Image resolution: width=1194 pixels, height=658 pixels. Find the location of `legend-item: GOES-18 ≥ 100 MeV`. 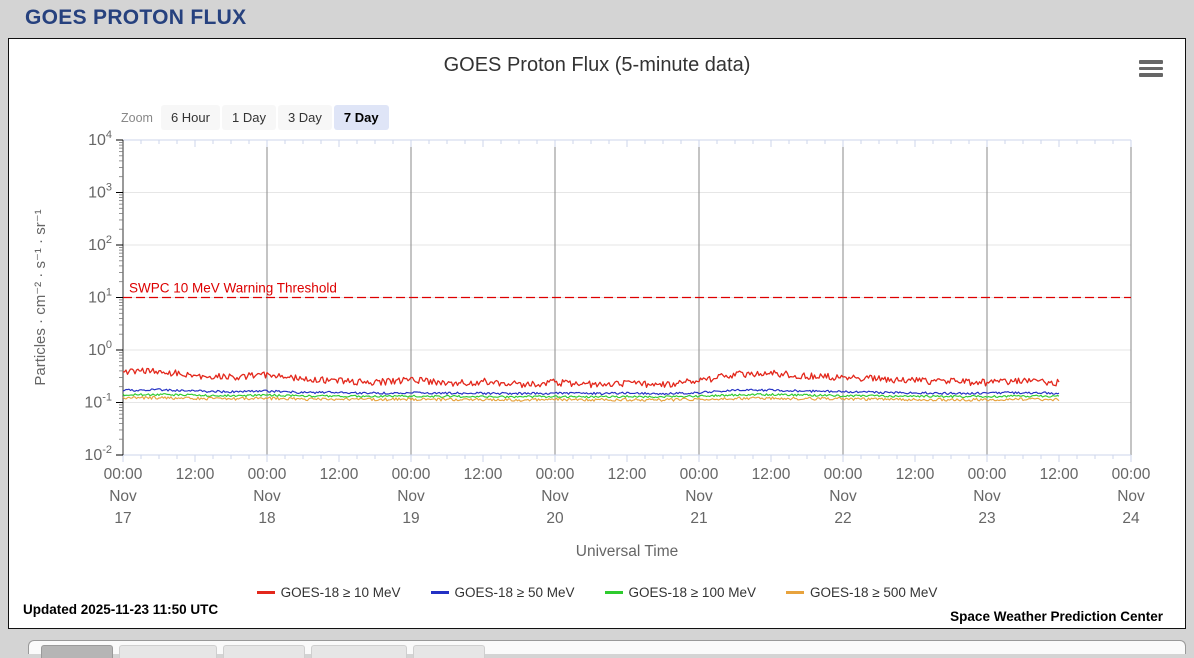

legend-item: GOES-18 ≥ 100 MeV is located at coordinates (680, 592).